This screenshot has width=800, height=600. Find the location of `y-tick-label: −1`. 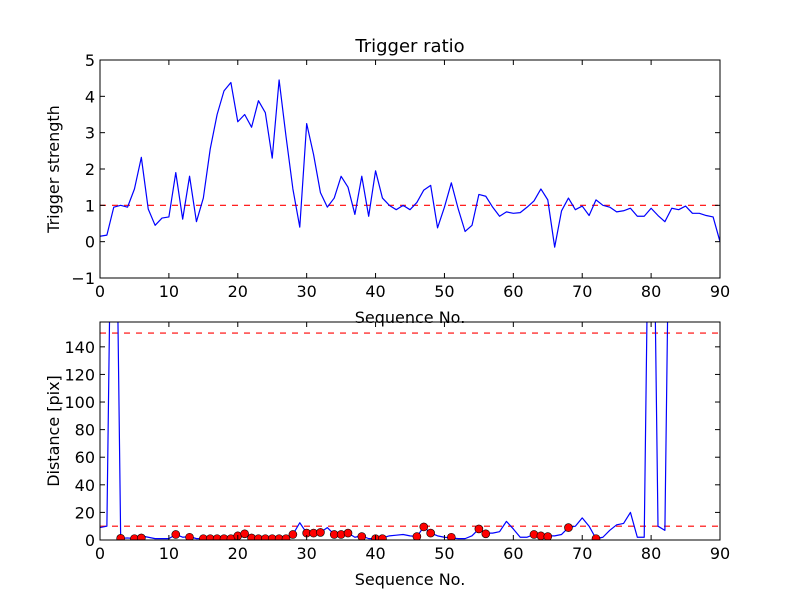

y-tick-label: −1 is located at coordinates (83, 278).